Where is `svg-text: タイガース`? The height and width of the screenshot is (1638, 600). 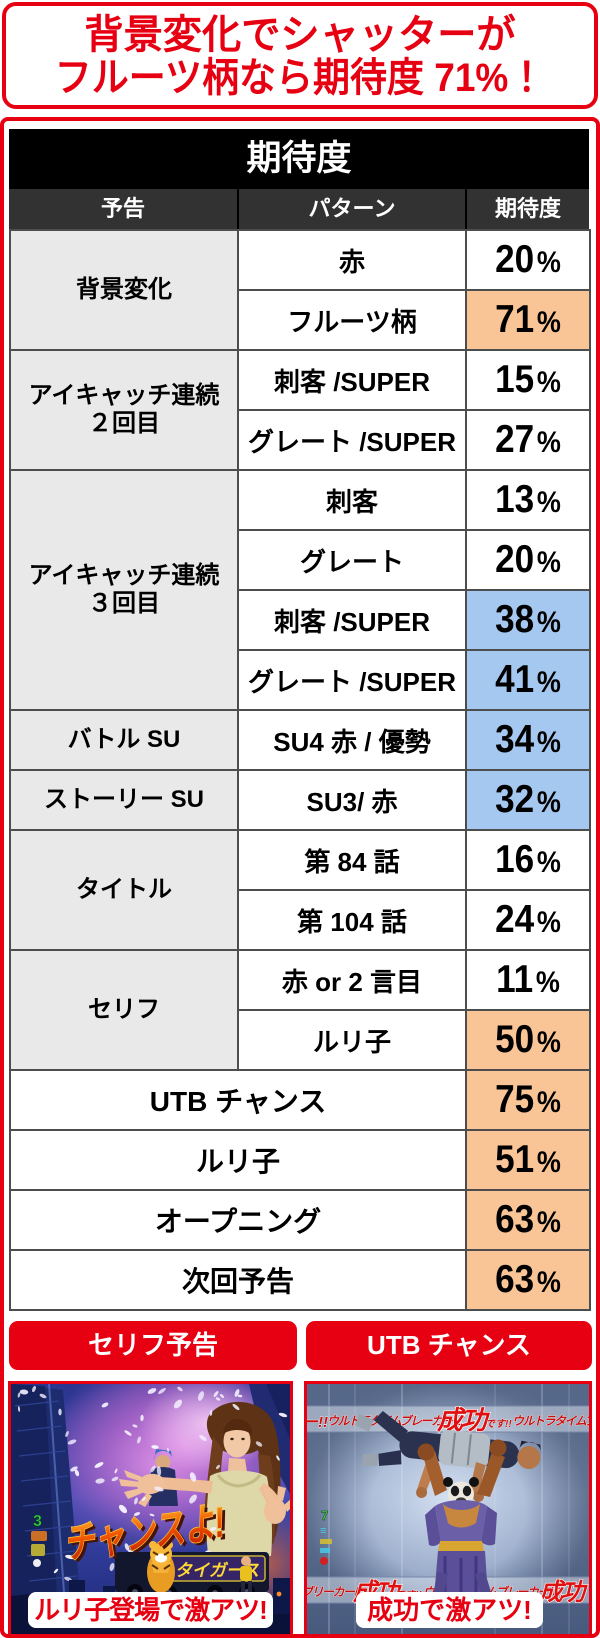
svg-text: タイガース is located at coordinates (217, 1570).